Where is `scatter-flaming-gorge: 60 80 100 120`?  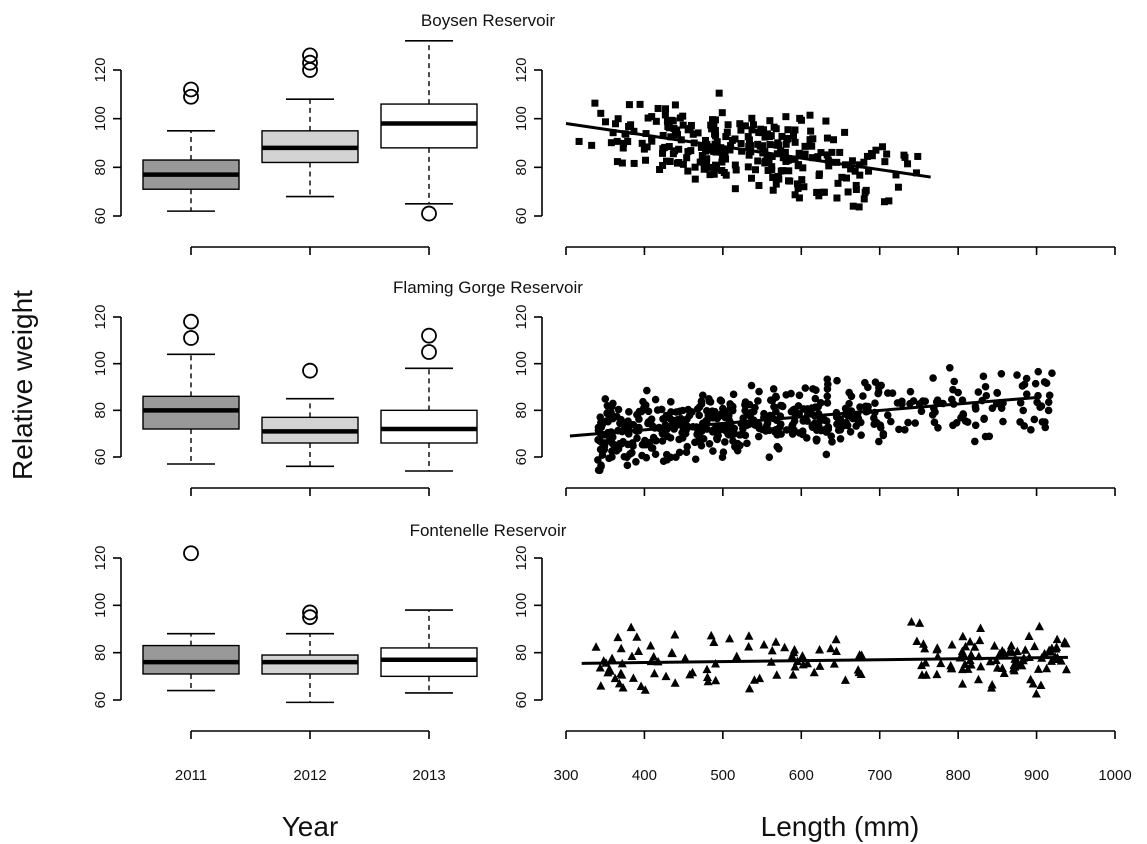 scatter-flaming-gorge: 60 80 100 120 is located at coordinates (814, 400).